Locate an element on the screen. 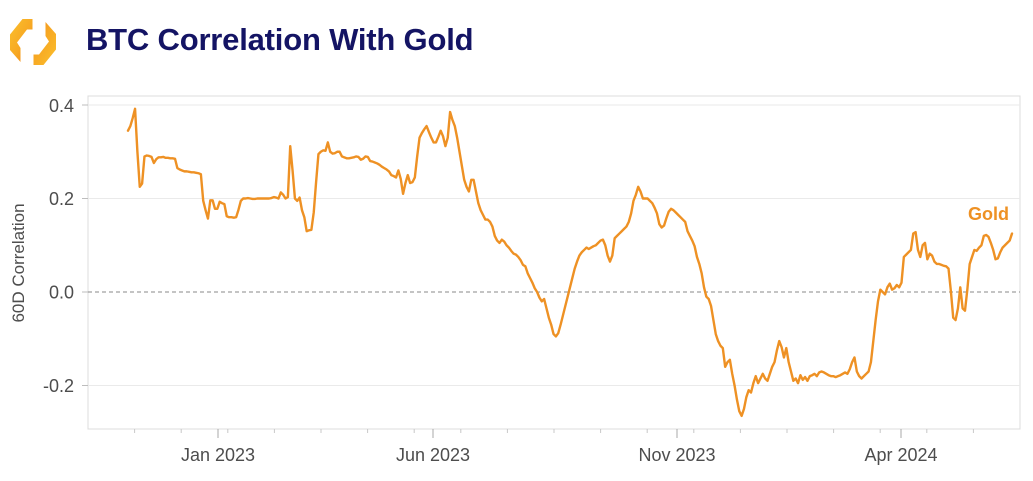  y-tick-label: 0.2 is located at coordinates (61, 199).